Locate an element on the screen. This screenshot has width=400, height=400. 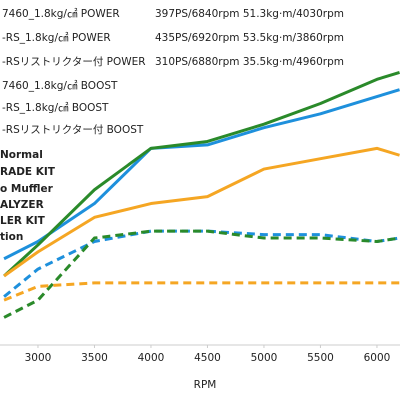
side-label: RADE KIT is located at coordinates (28, 172).